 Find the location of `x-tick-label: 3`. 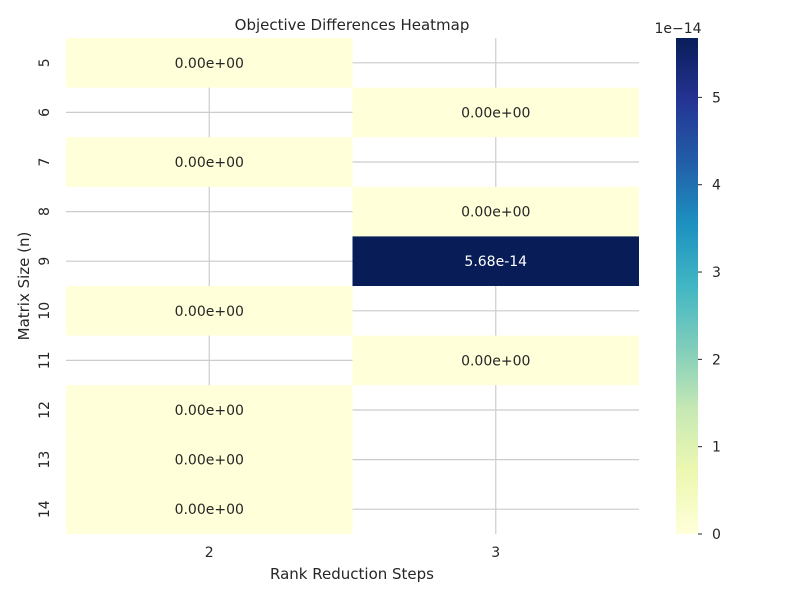

x-tick-label: 3 is located at coordinates (495, 553).